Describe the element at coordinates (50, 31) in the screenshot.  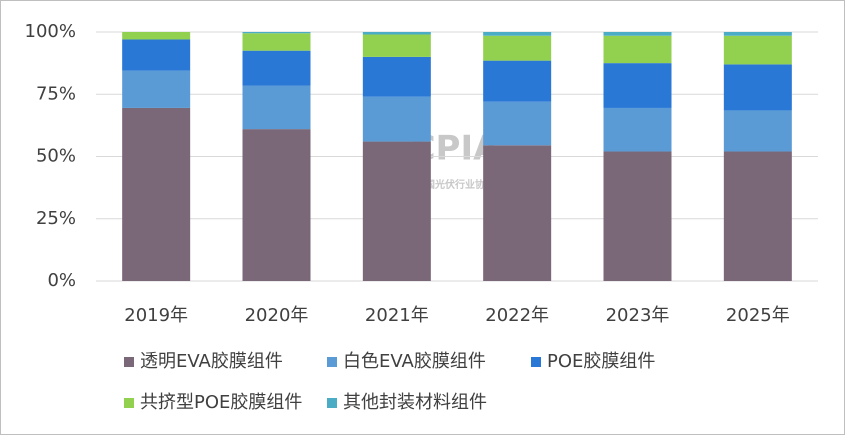
I see `y-tick-label: 100%` at that location.